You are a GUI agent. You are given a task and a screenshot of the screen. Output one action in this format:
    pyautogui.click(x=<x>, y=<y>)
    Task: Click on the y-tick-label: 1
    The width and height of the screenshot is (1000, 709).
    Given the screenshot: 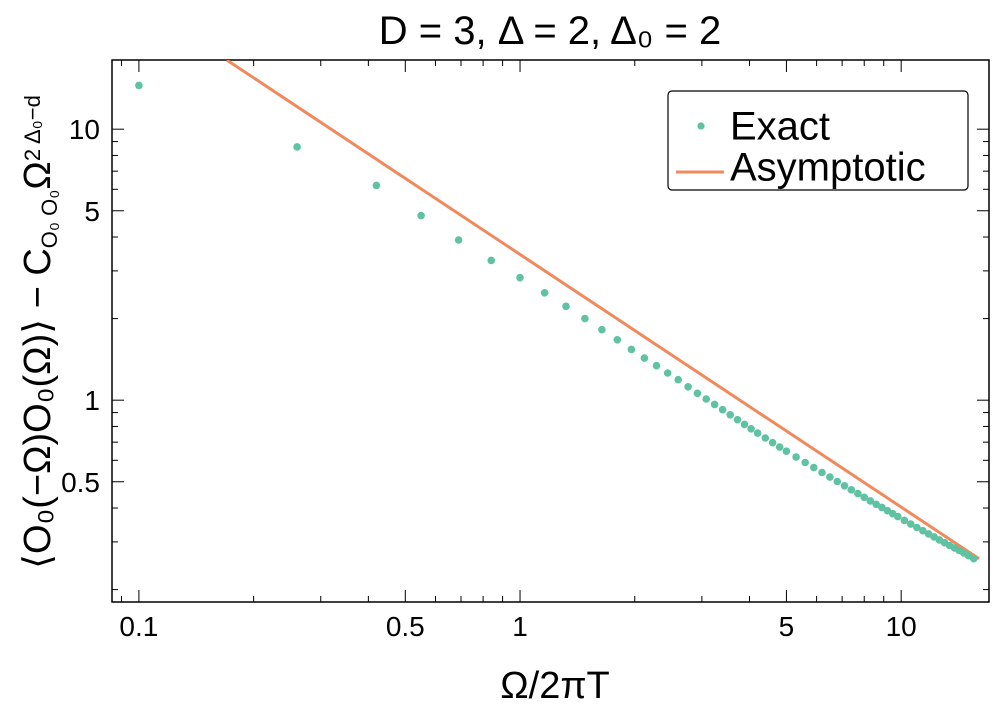 What is the action you would take?
    pyautogui.click(x=92, y=400)
    